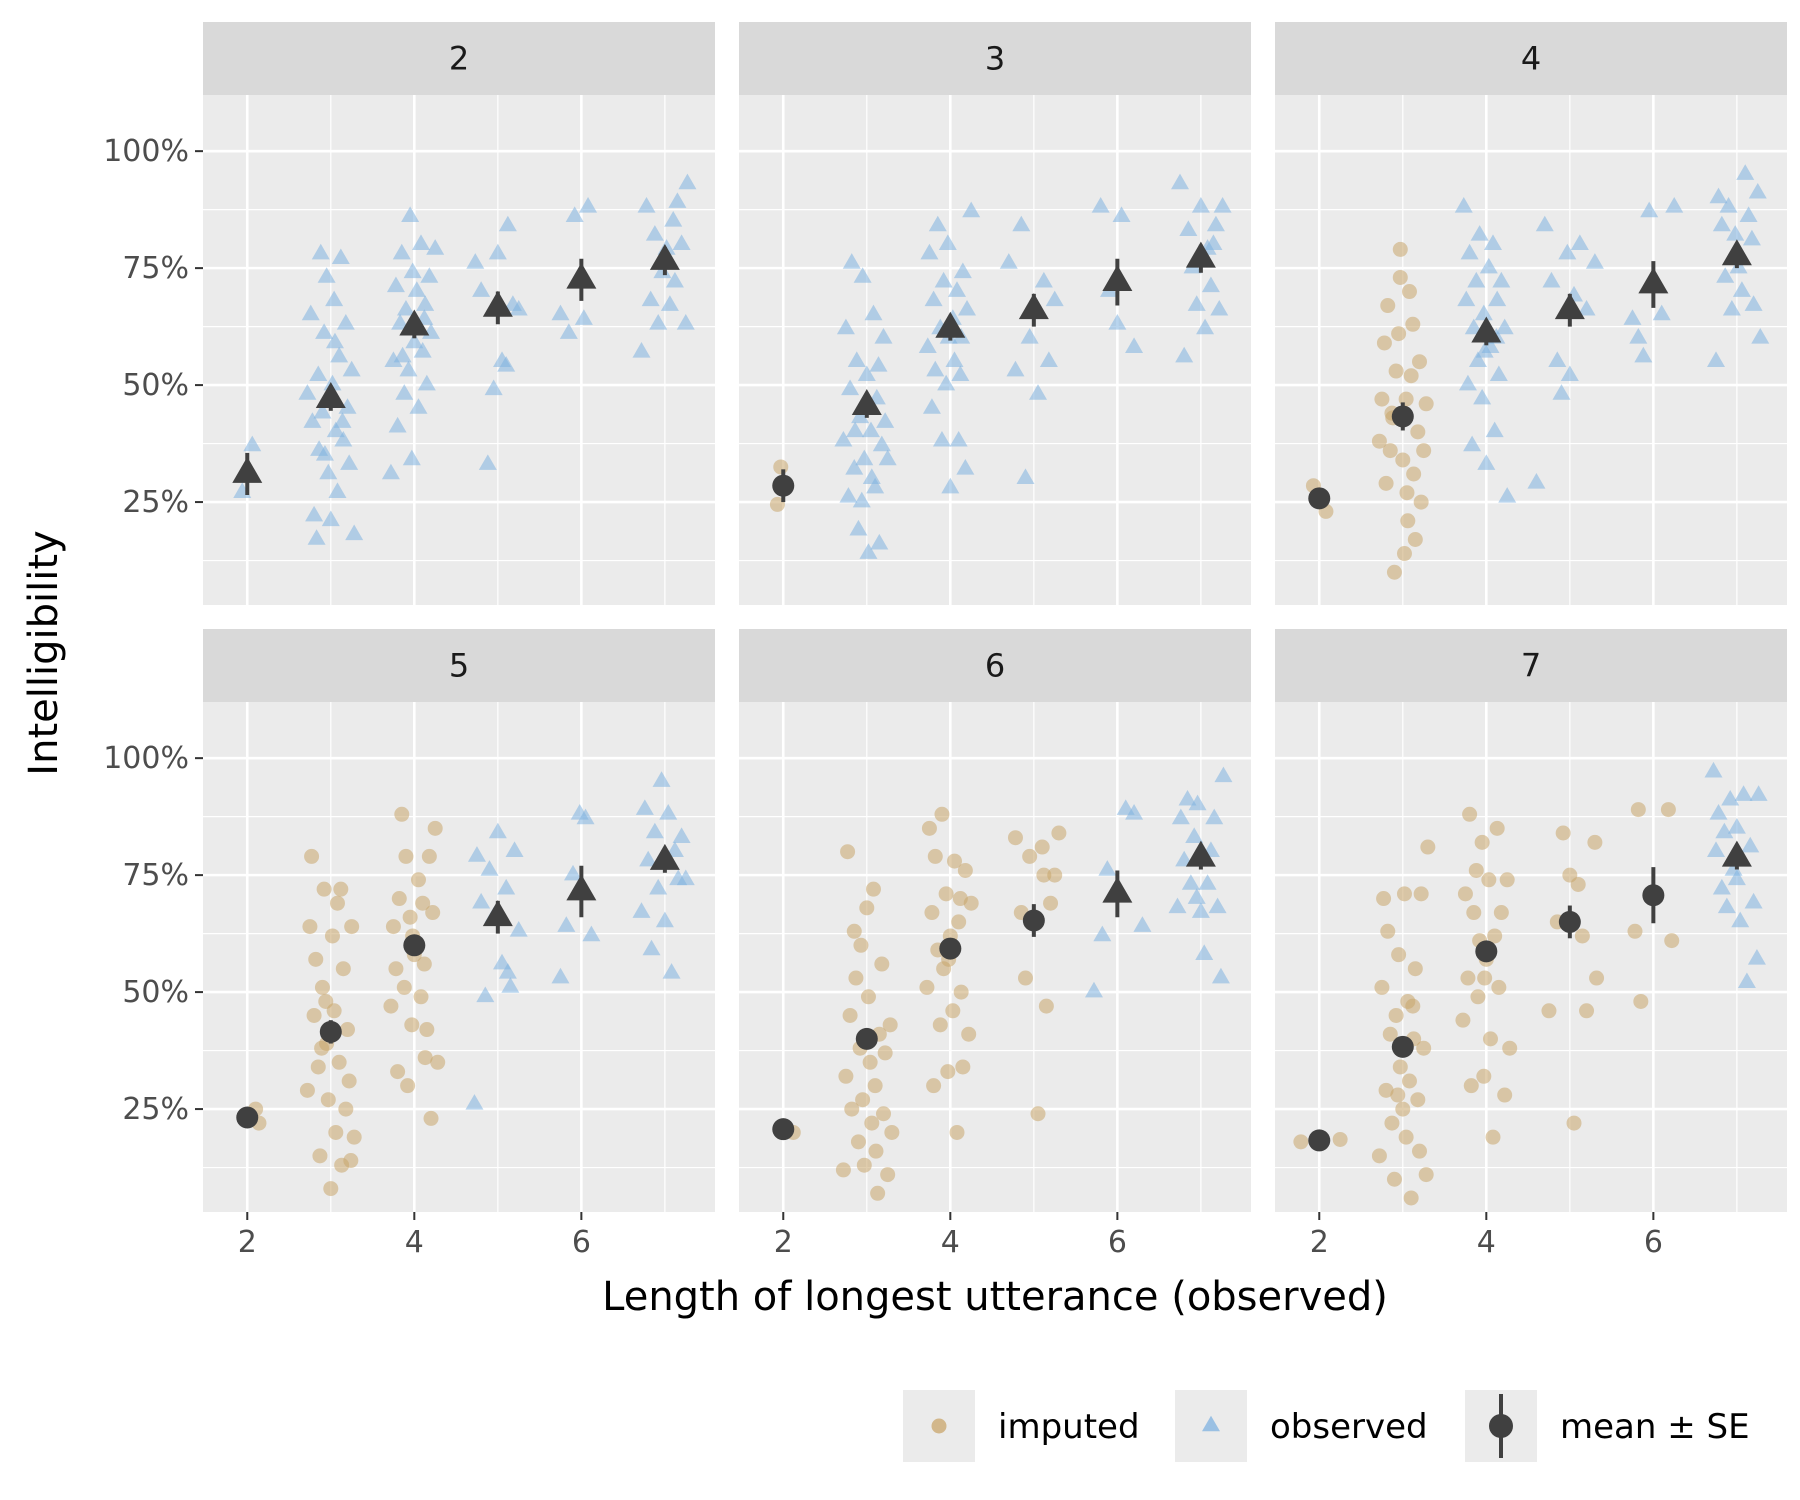  What do you see at coordinates (1069, 1427) in the screenshot?
I see `legend-label: imputed` at bounding box center [1069, 1427].